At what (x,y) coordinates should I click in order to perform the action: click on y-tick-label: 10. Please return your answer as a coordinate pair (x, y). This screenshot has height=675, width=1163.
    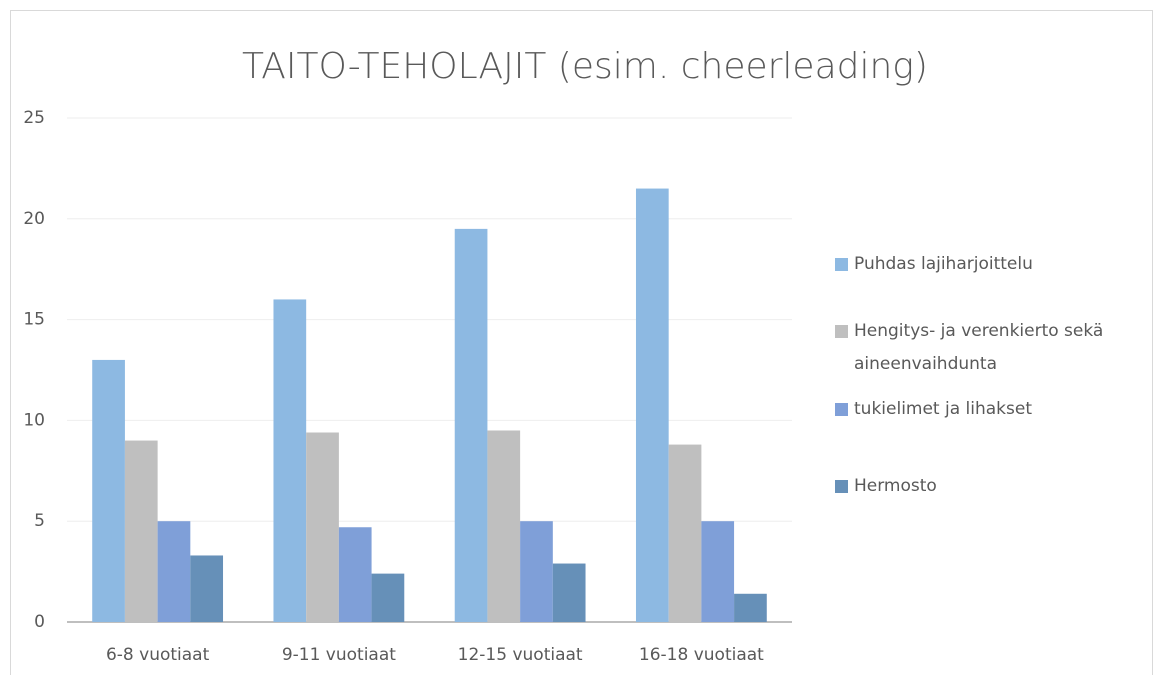
    Looking at the image, I should click on (34, 420).